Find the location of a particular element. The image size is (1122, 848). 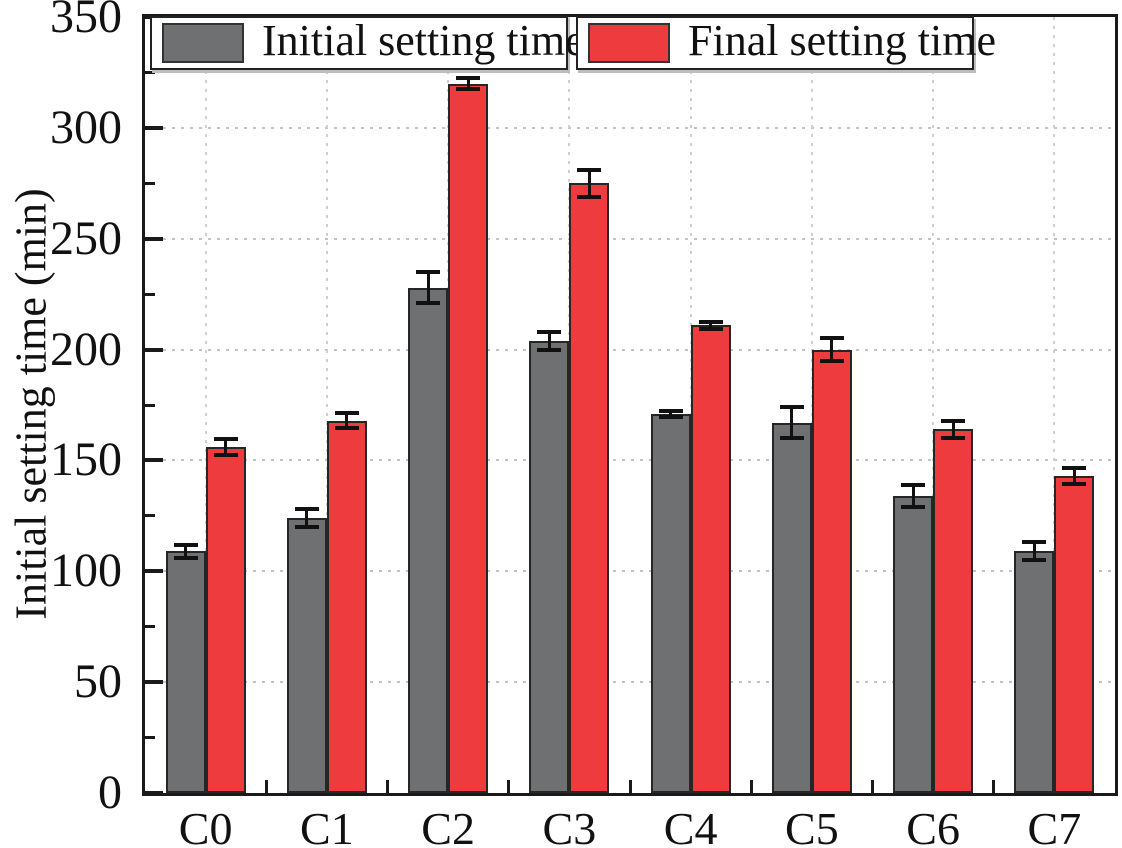

legend-label-initial-setting-time: Initial setting time is located at coordinates (423, 40).